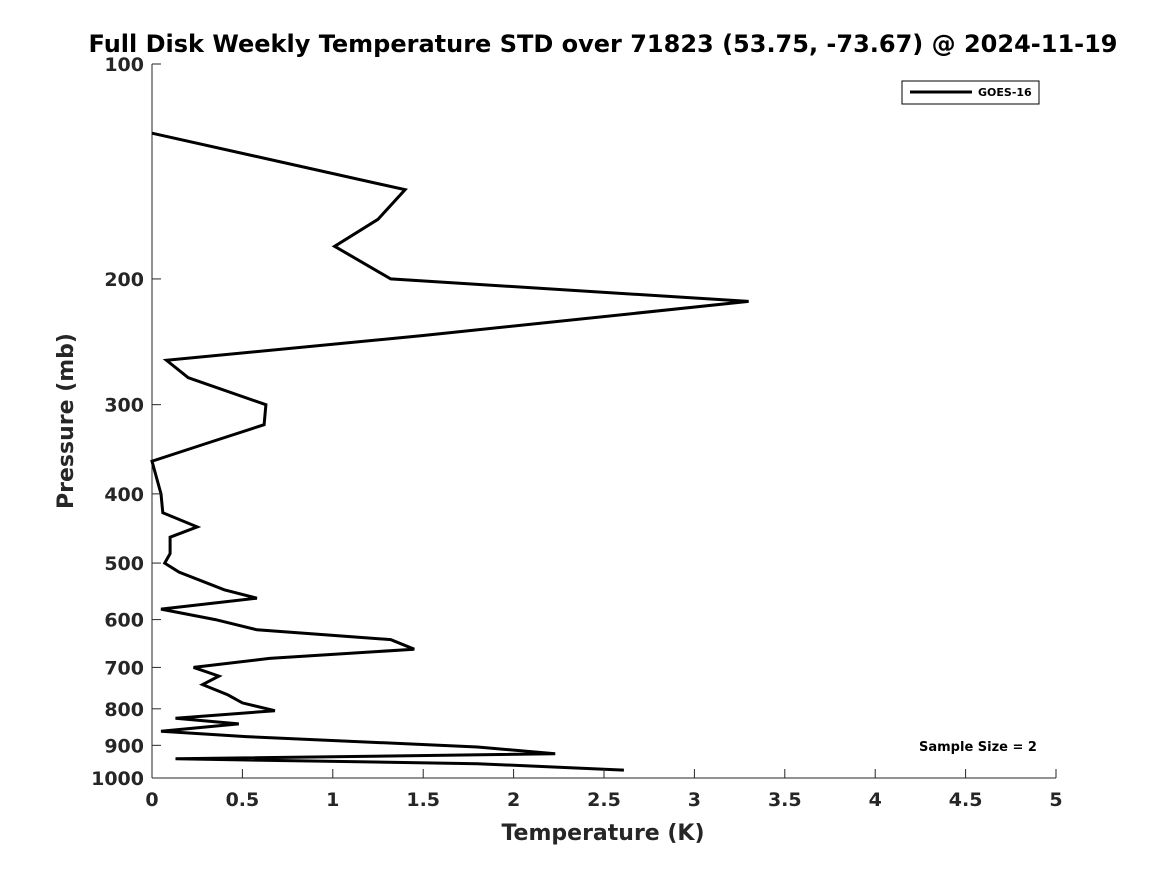 This screenshot has height=875, width=1167. I want to click on x-tick-label: 3.5, so click(785, 800).